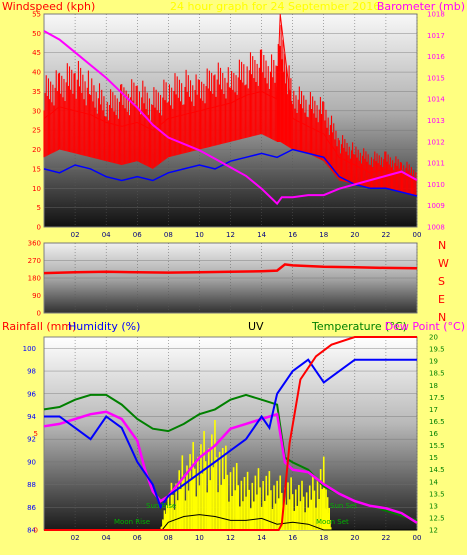 The width and height of the screenshot is (467, 555). Describe the element at coordinates (292, 235) in the screenshot. I see `x-tick-label: 16` at that location.